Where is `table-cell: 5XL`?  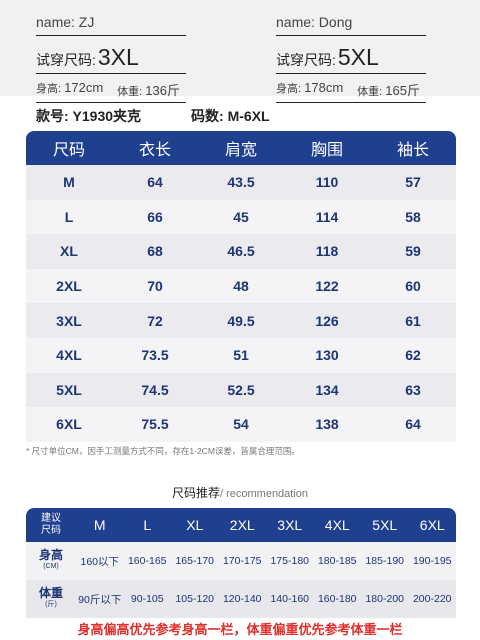
table-cell: 5XL is located at coordinates (69, 389).